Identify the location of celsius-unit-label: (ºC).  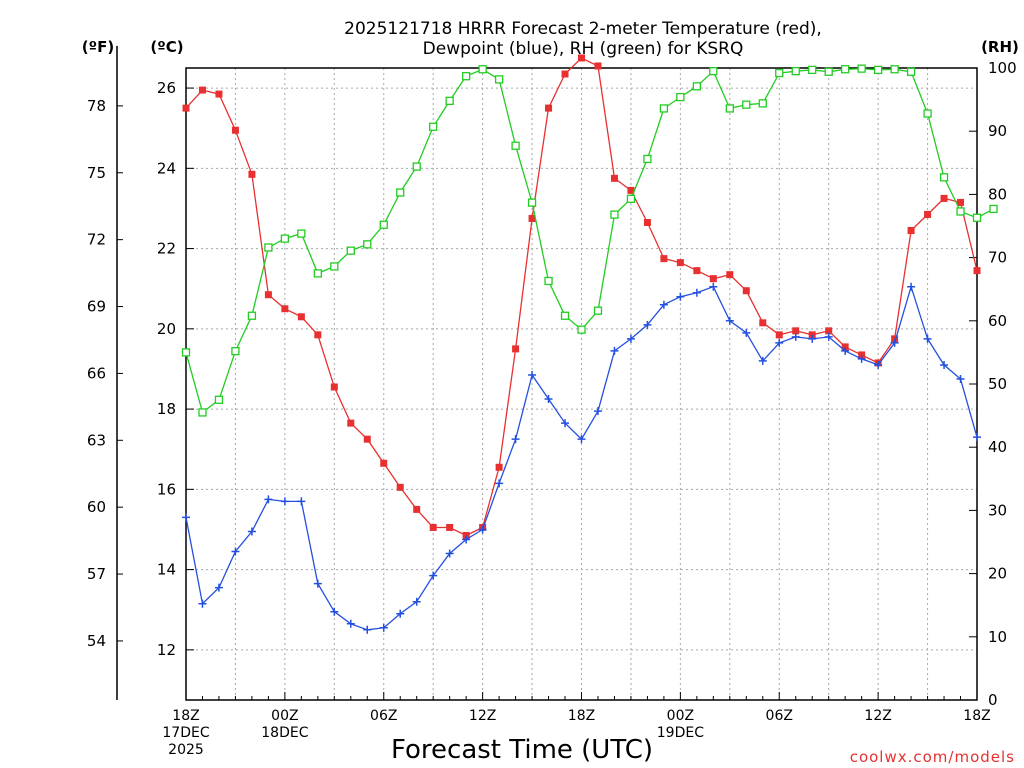
(166, 47).